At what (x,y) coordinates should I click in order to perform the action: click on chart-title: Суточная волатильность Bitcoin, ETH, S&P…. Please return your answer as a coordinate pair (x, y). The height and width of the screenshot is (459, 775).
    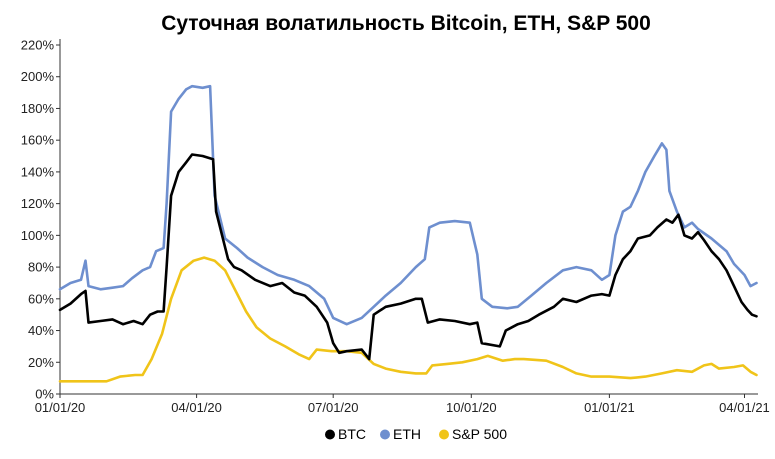
    Looking at the image, I should click on (406, 23).